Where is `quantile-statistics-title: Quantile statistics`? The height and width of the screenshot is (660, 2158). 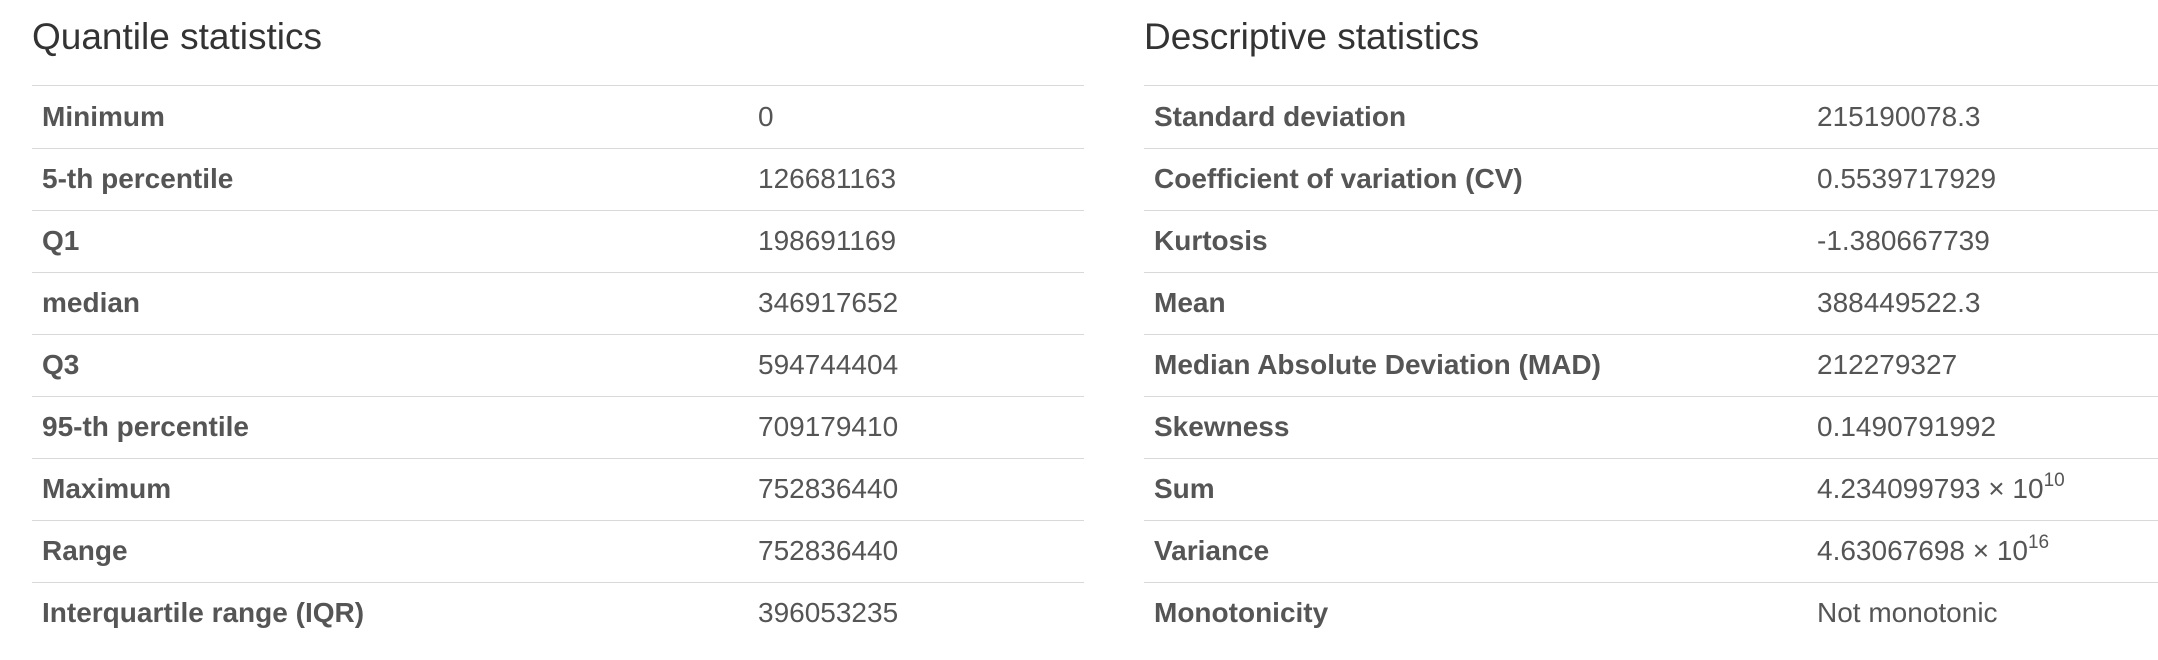 quantile-statistics-title: Quantile statistics is located at coordinates (558, 43).